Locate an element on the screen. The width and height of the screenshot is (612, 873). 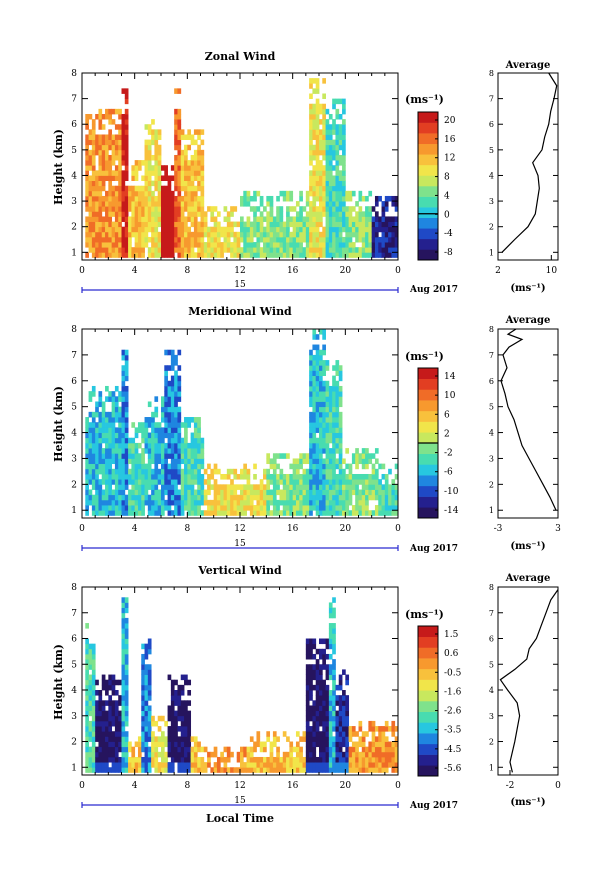
vertical-wind-colorbar-swatch is located at coordinates (428, 707).